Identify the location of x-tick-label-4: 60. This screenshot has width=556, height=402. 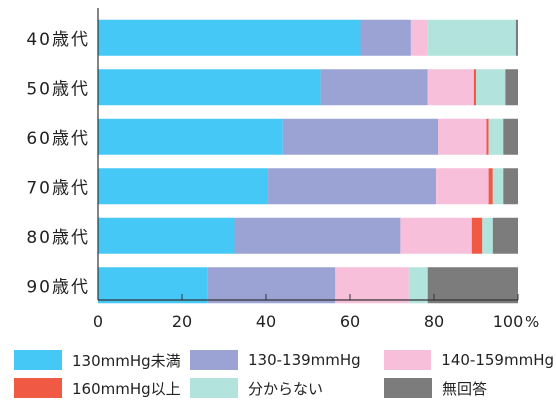
(350, 321).